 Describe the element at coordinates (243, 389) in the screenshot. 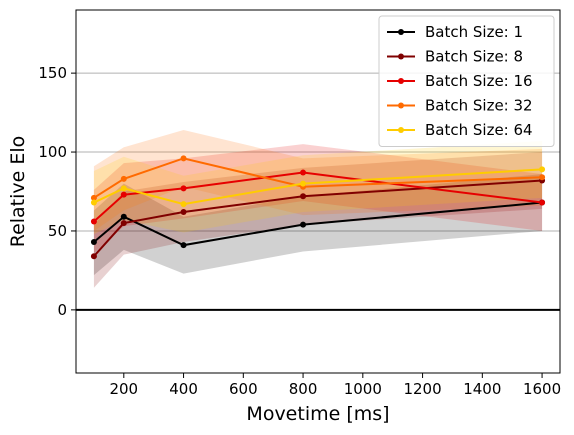

I see `x-tick-label: 600` at that location.